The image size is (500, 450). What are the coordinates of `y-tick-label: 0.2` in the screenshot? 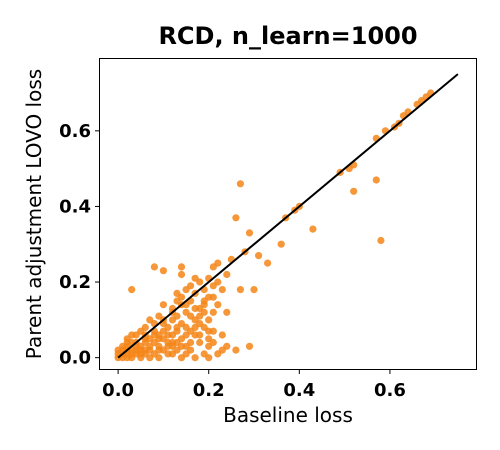 It's located at (75, 282).